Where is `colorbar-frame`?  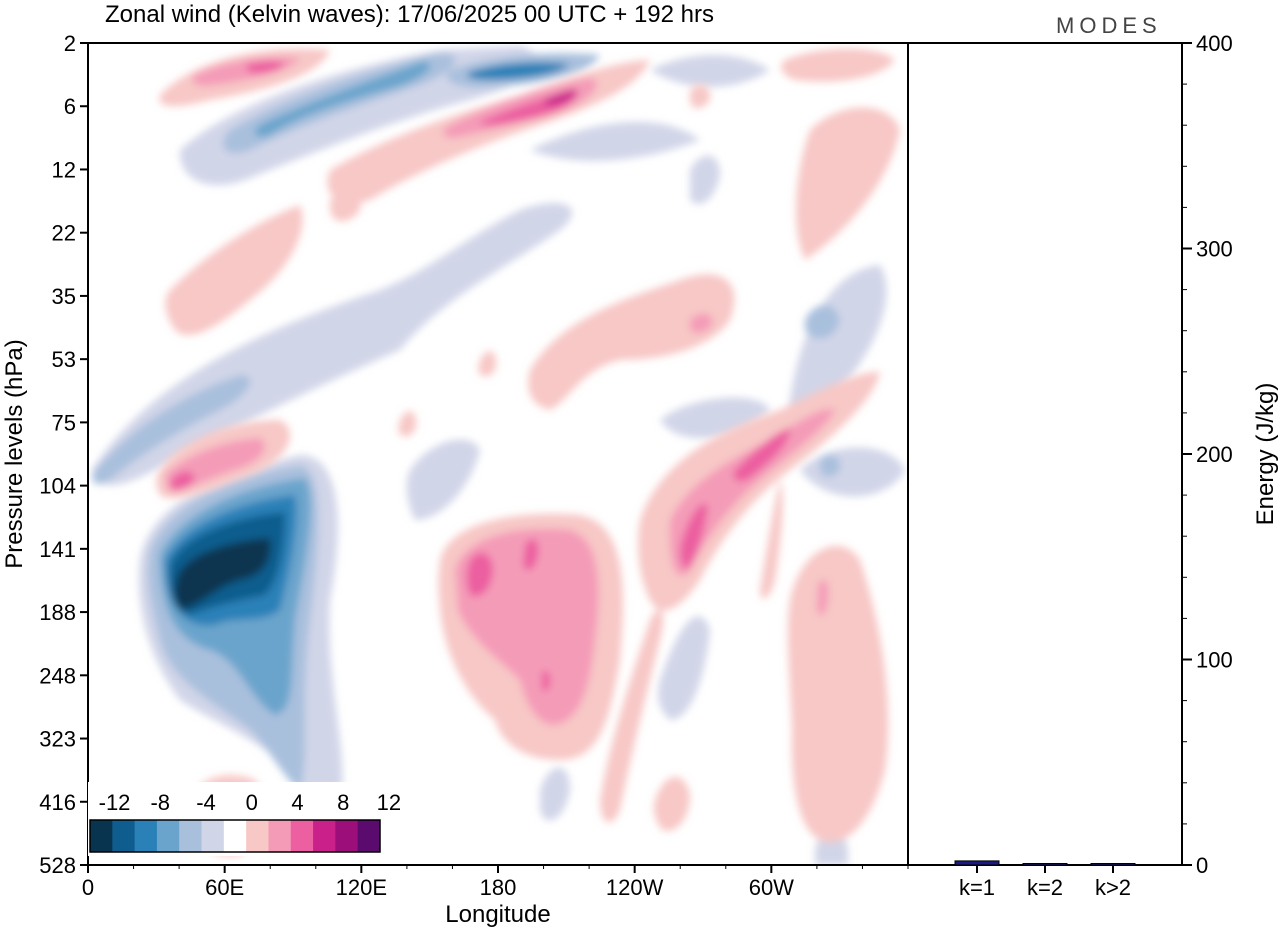
colorbar-frame is located at coordinates (235, 836).